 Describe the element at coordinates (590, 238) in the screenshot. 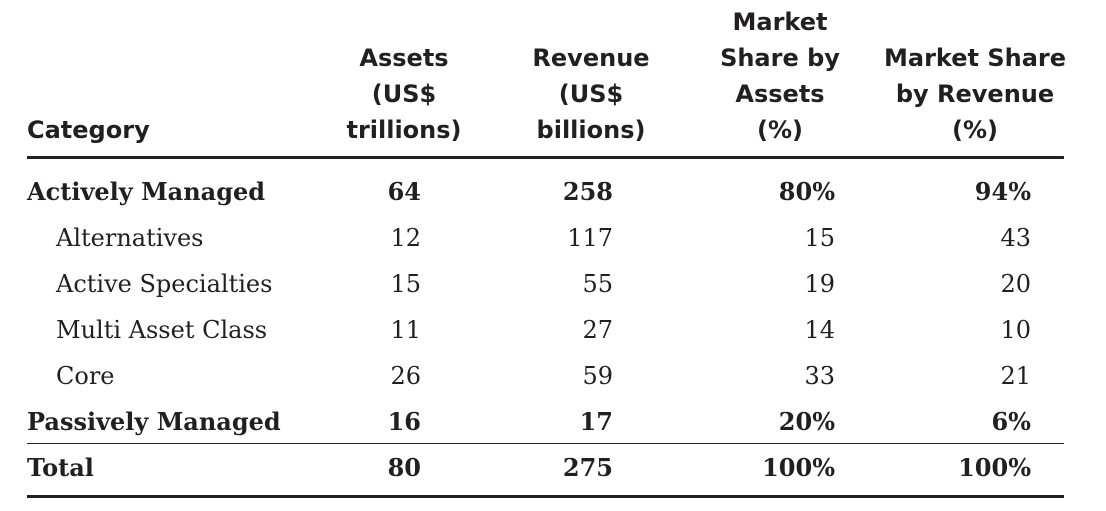

I see `cell-revenue: 117` at that location.